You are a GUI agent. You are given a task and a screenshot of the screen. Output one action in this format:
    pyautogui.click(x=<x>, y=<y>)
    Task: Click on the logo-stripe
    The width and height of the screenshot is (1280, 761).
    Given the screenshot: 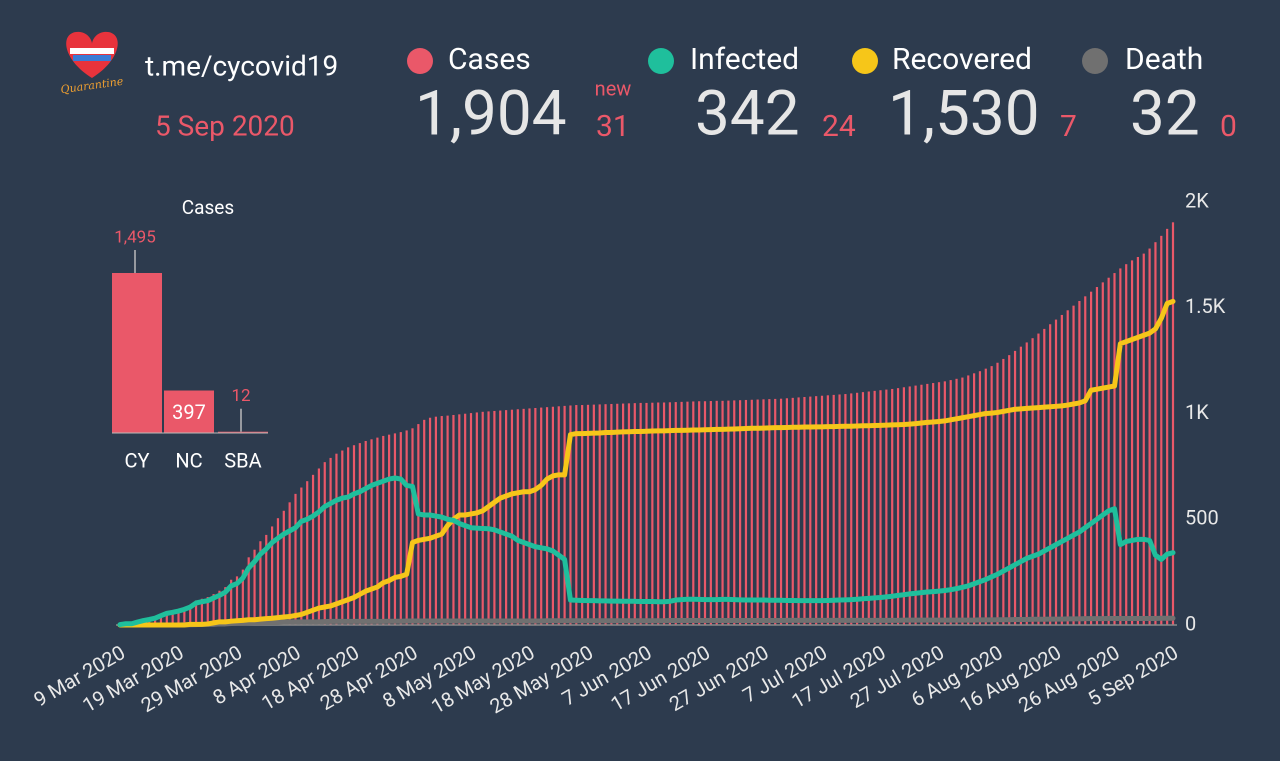 What is the action you would take?
    pyautogui.click(x=92, y=51)
    